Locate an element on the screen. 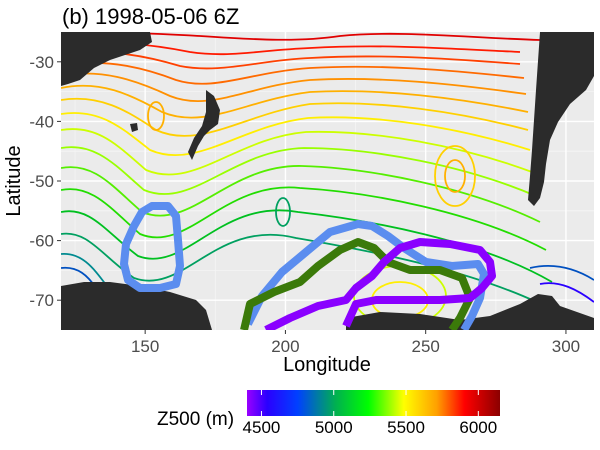  region-outline-green is located at coordinates (357, 284).